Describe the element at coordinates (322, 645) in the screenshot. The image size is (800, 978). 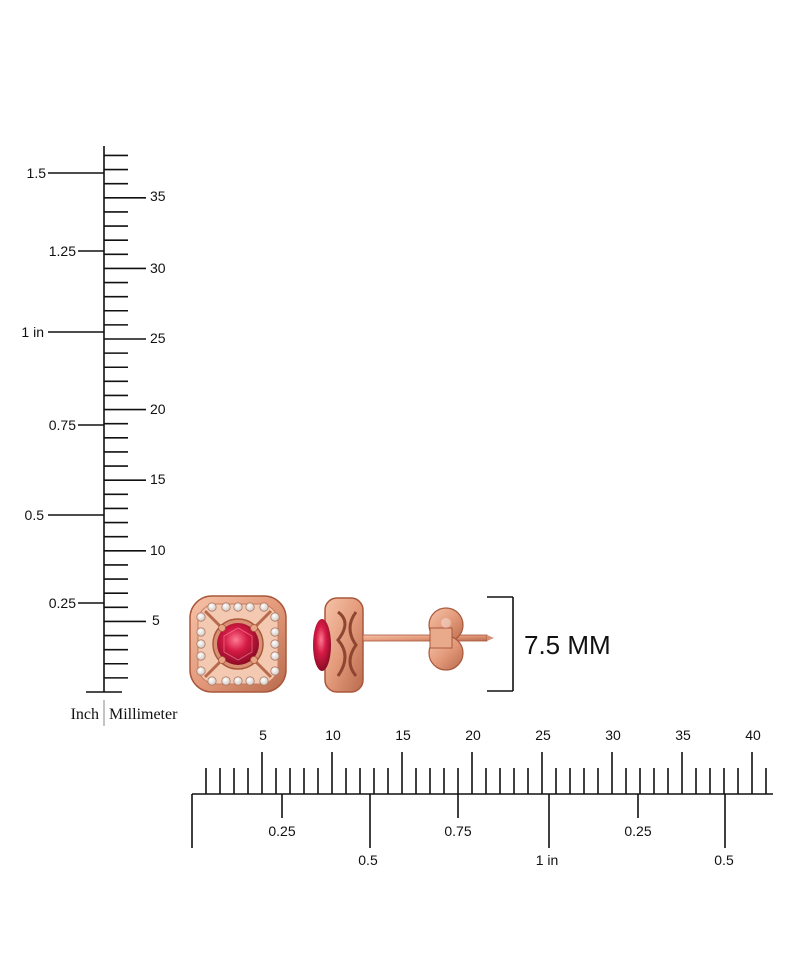
I see `side-ruby` at that location.